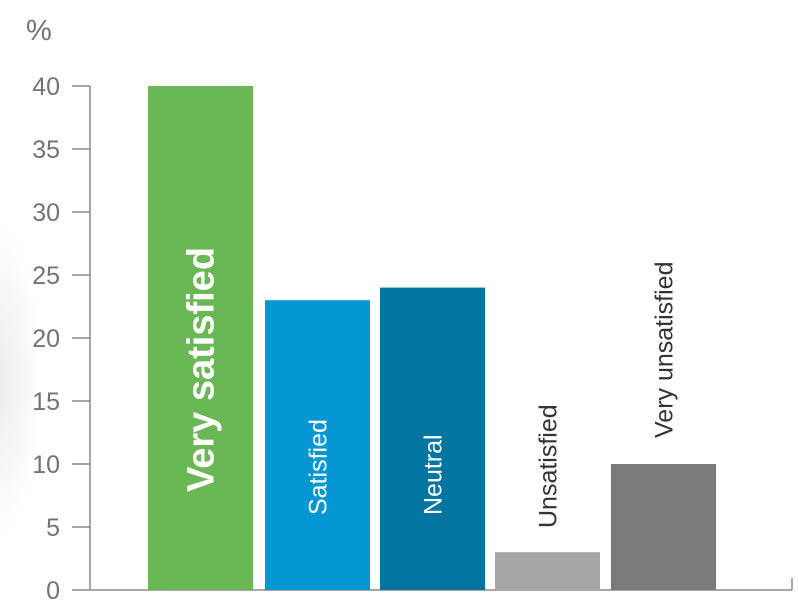 This screenshot has width=798, height=603. Describe the element at coordinates (46, 213) in the screenshot. I see `y-tick-label-30: 30` at that location.